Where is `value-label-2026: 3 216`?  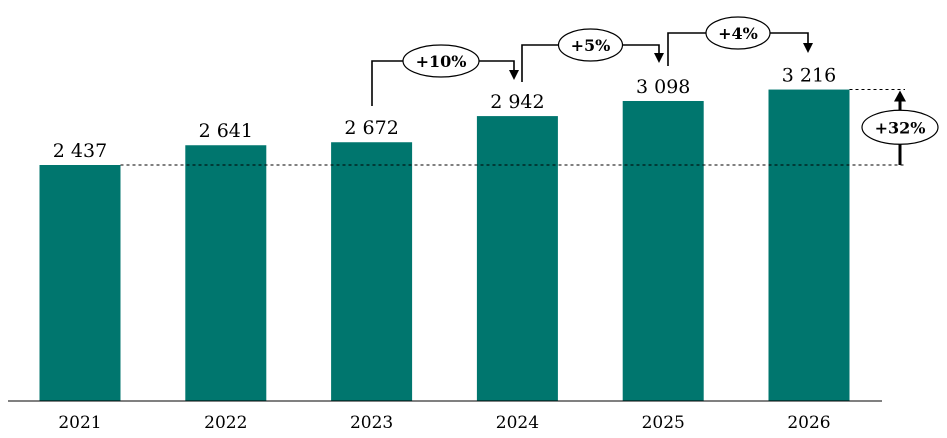 value-label-2026: 3 216 is located at coordinates (809, 76).